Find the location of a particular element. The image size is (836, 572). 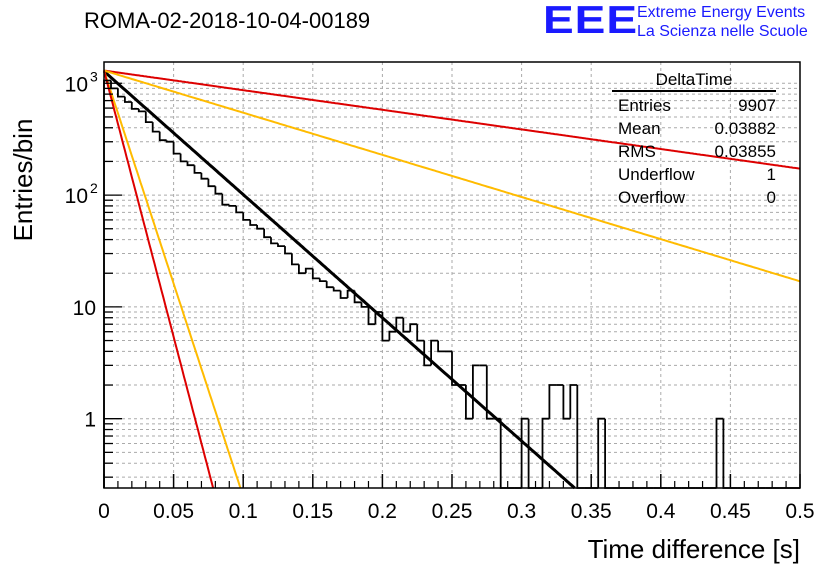

x-tick-label: 0.15 is located at coordinates (312, 511).